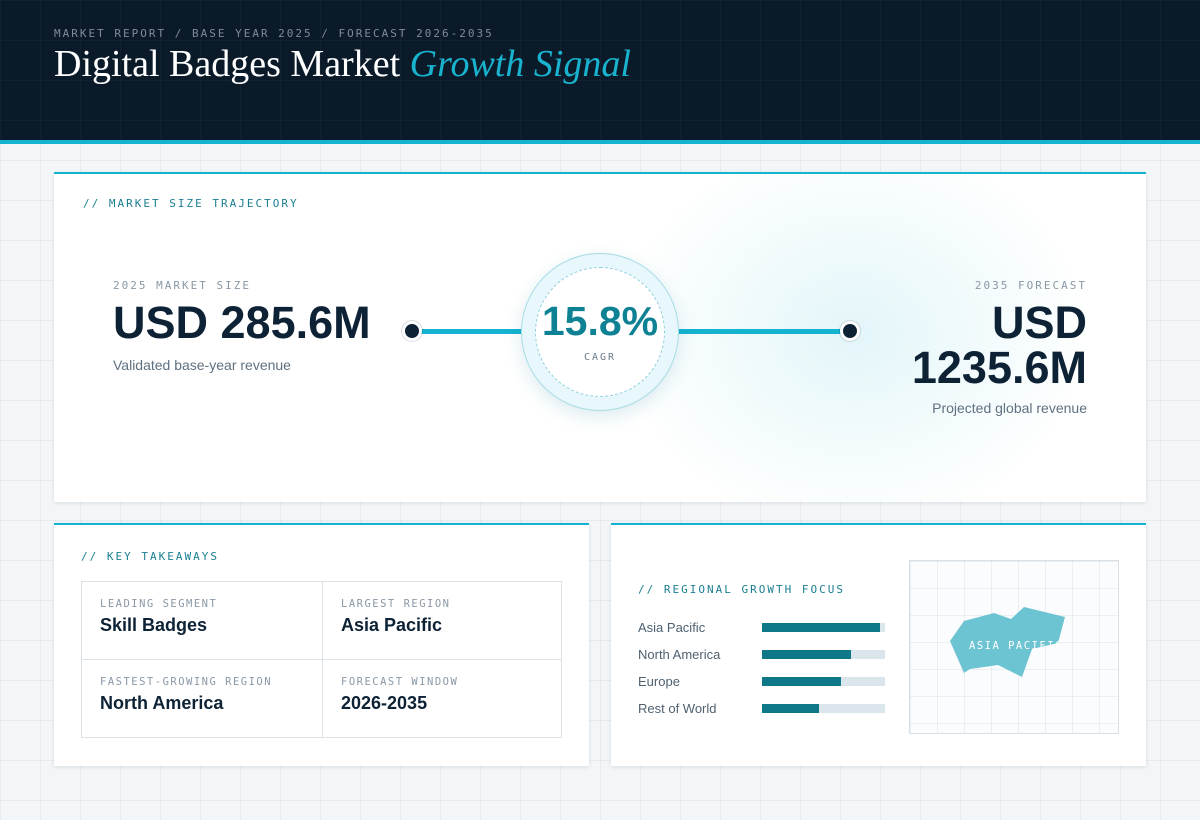  I want to click on page-title: Digital Badges Market Growth Signal, so click(342, 64).